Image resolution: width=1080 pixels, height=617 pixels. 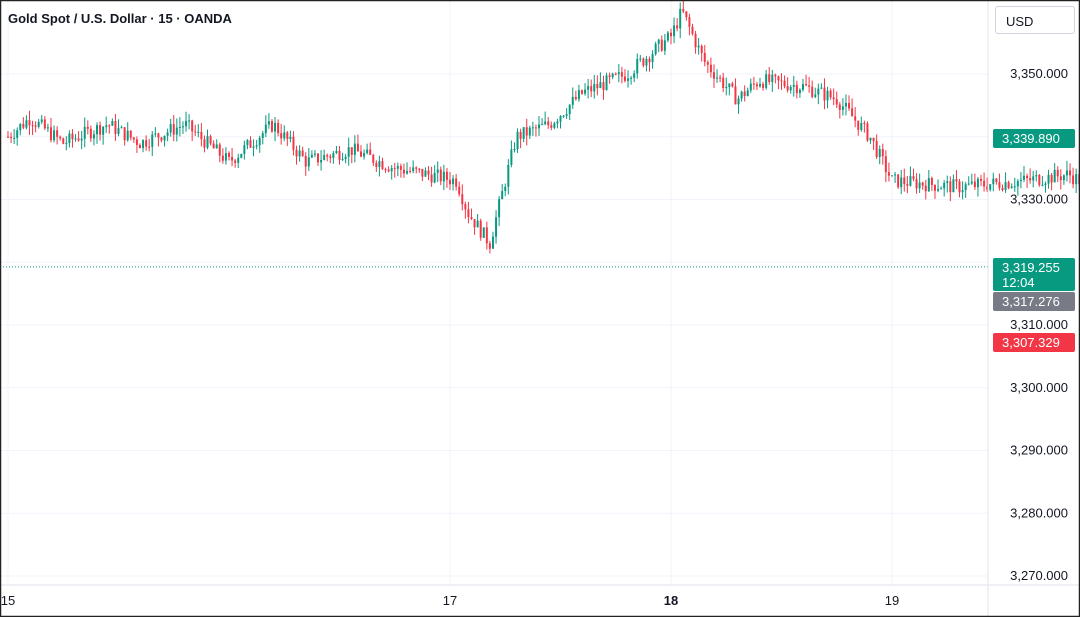 What do you see at coordinates (1034, 138) in the screenshot?
I see `target-price-tag: 3,339.890` at bounding box center [1034, 138].